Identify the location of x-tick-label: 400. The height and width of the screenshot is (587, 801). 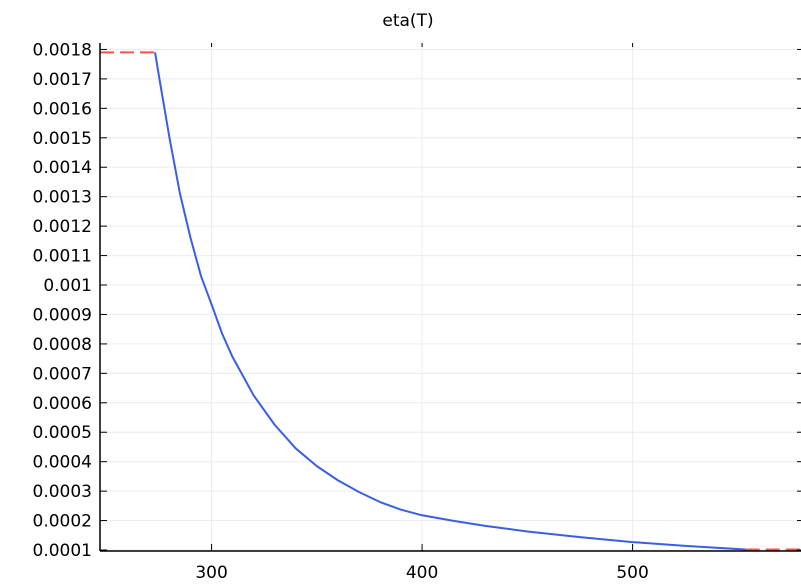
(422, 573).